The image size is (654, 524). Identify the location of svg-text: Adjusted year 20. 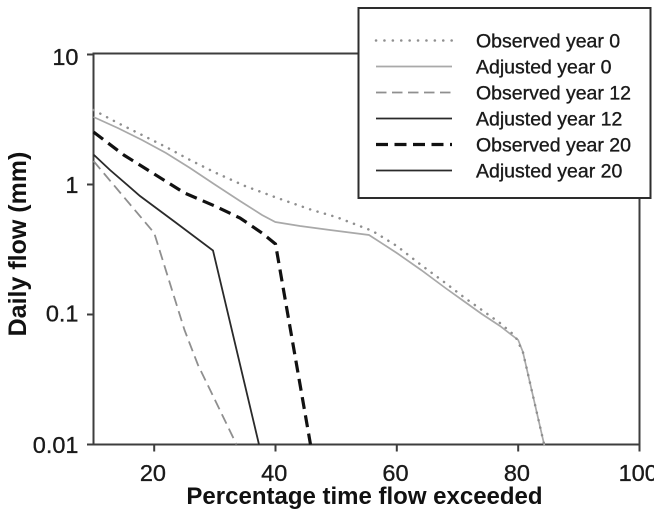
(549, 172).